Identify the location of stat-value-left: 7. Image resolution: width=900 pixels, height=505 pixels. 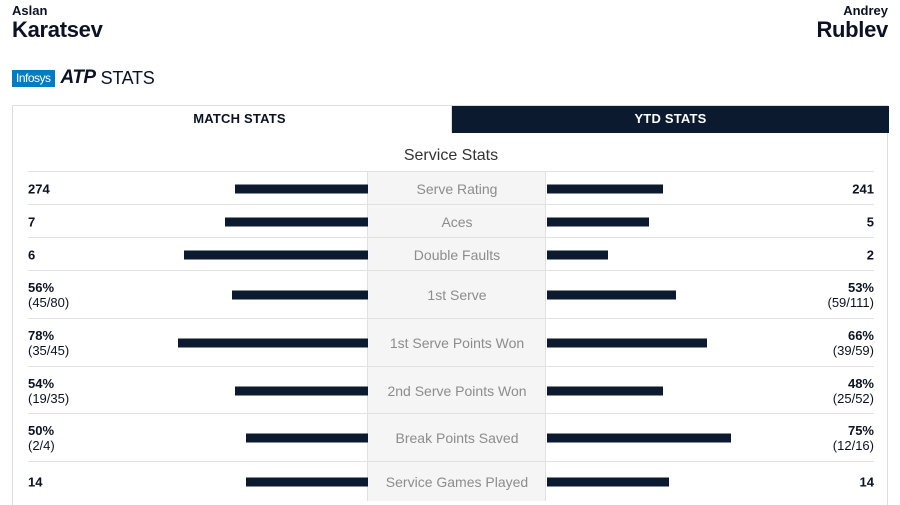
(32, 221).